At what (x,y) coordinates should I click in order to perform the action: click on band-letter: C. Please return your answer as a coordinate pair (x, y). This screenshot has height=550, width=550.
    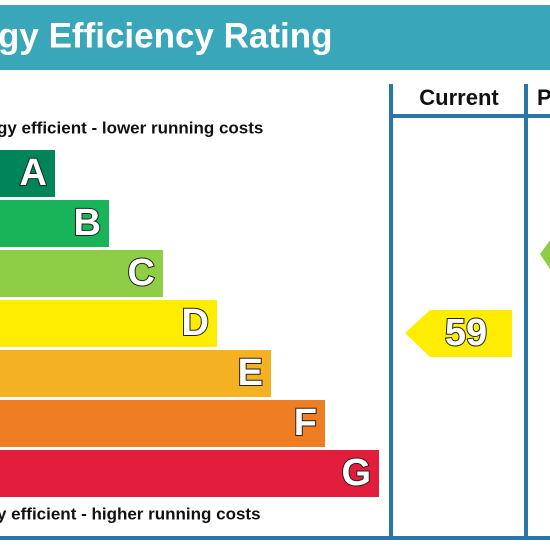
    Looking at the image, I should click on (141, 273).